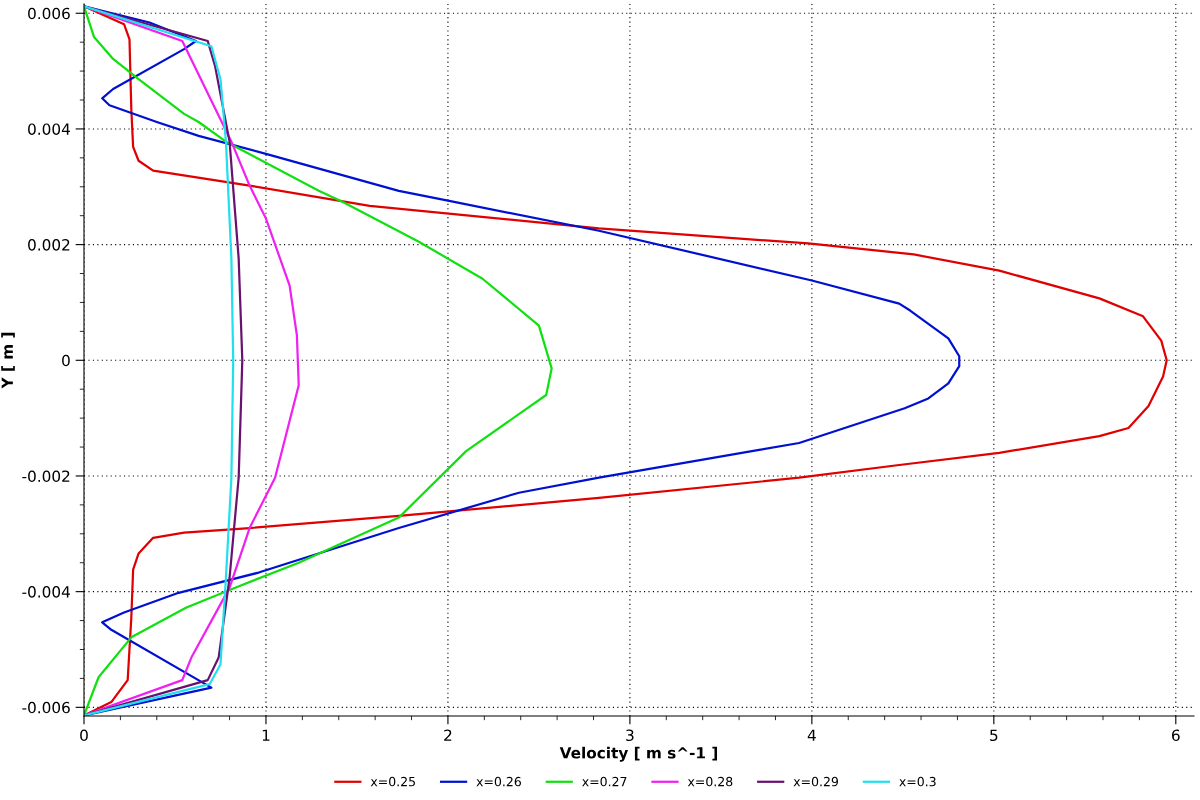 The image size is (1200, 800). Describe the element at coordinates (49, 13) in the screenshot. I see `y-tick-label: 0.006` at that location.